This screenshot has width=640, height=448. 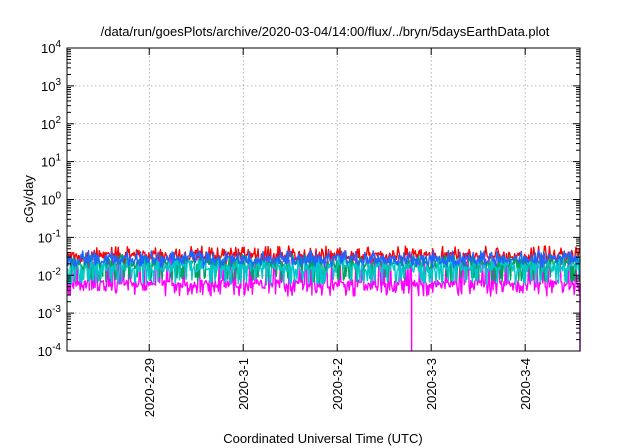 I want to click on y-tick-label: 10⁻⁴, so click(x=50, y=350).